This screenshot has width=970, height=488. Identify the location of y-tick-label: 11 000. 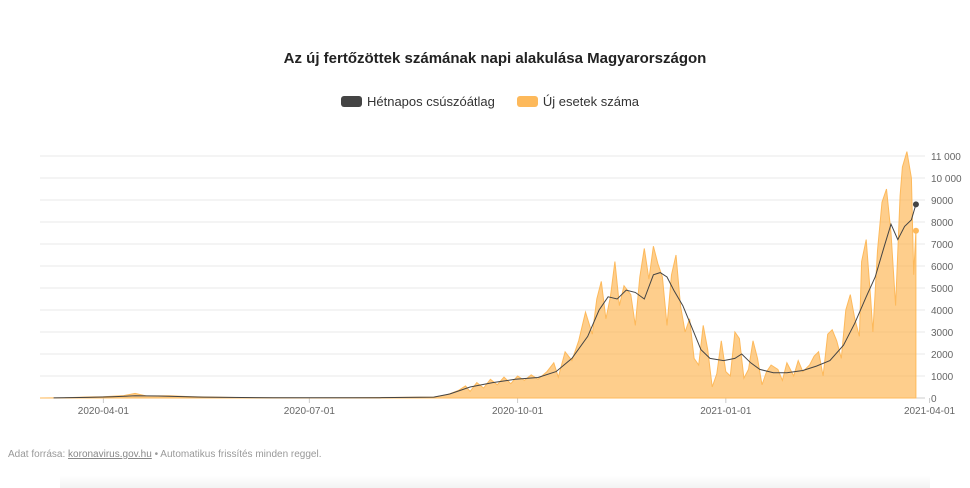
(946, 157).